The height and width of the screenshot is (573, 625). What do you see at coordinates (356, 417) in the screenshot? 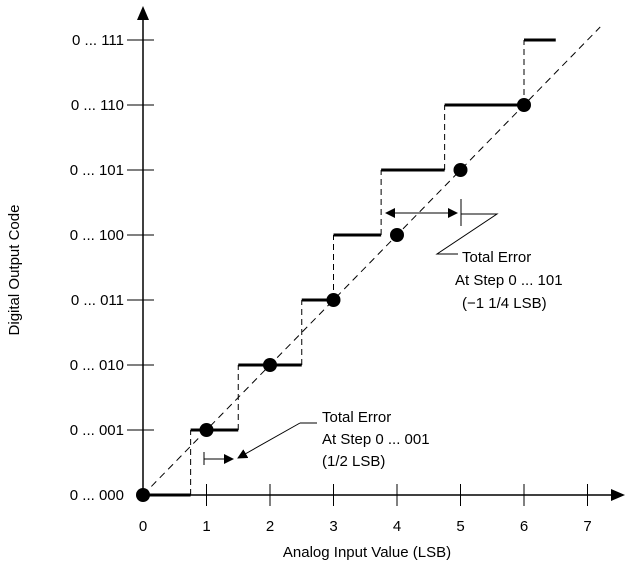
I see `error-low-label-1: Total Error` at bounding box center [356, 417].